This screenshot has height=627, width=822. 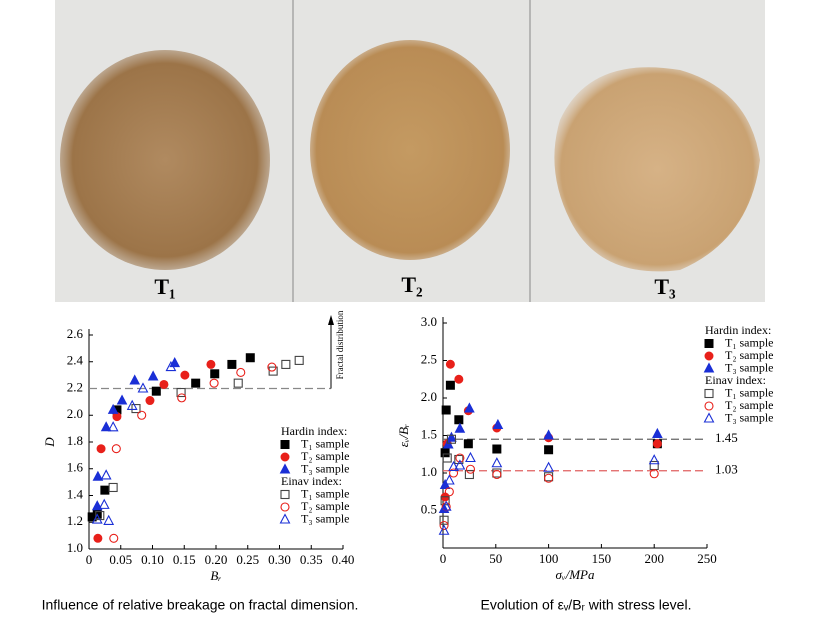 What do you see at coordinates (75, 333) in the screenshot?
I see `y-tick-label: 2.6` at bounding box center [75, 333].